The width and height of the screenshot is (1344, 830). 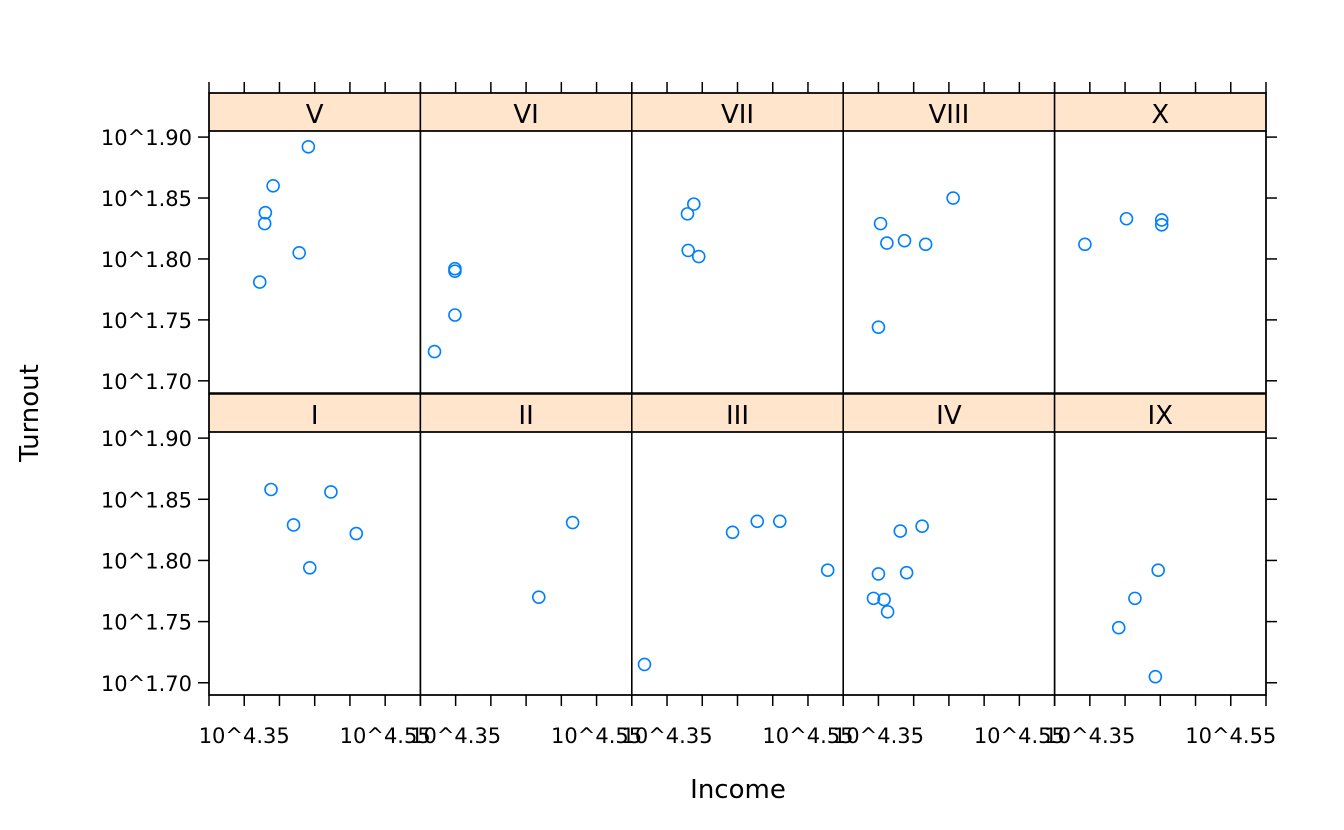 I want to click on strip-IX, so click(x=1160, y=413).